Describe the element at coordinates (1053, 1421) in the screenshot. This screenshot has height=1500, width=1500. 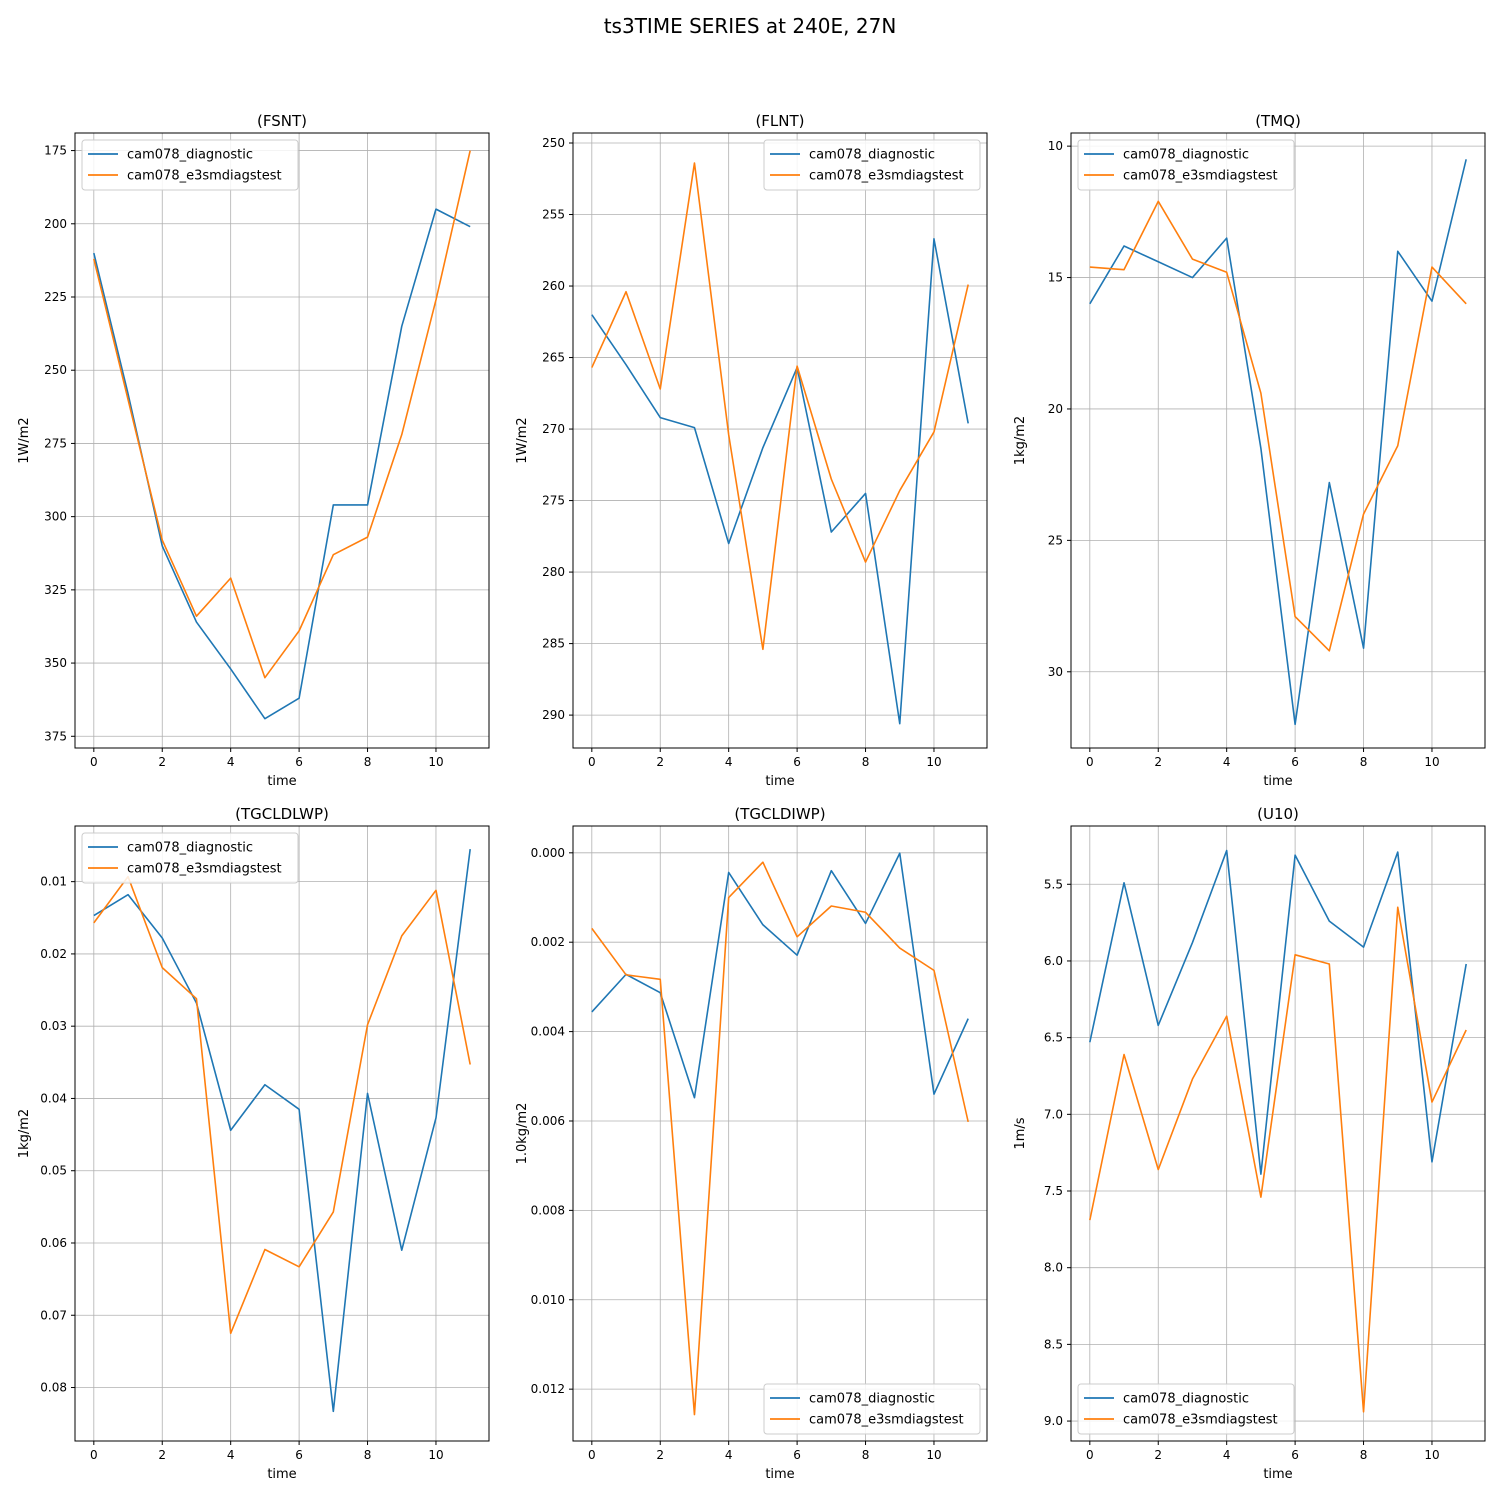
I see `y-tick-label: 9.0` at that location.